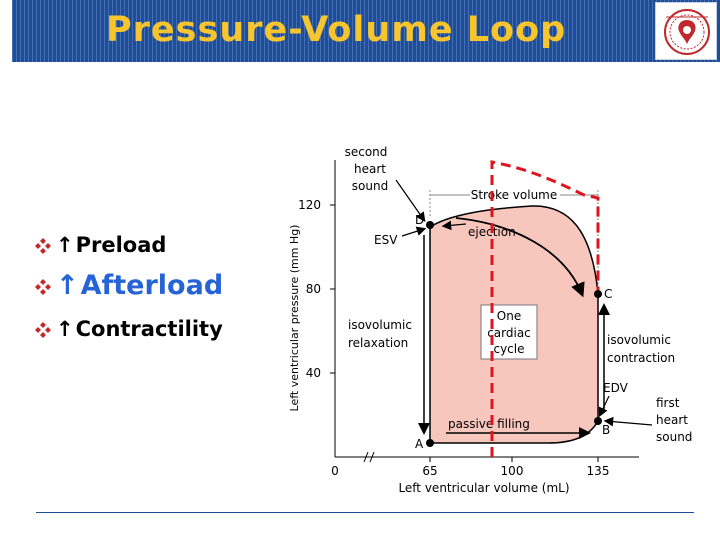 This screenshot has width=720, height=540. I want to click on x-axis-label: Left ventricular volume (mL), so click(483, 488).